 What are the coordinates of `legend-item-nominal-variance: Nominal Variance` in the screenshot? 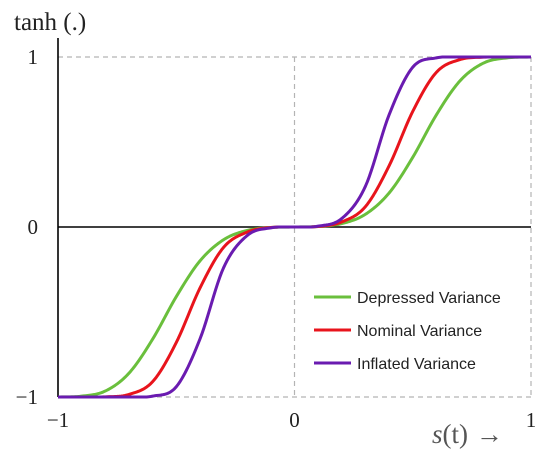 It's located at (398, 331).